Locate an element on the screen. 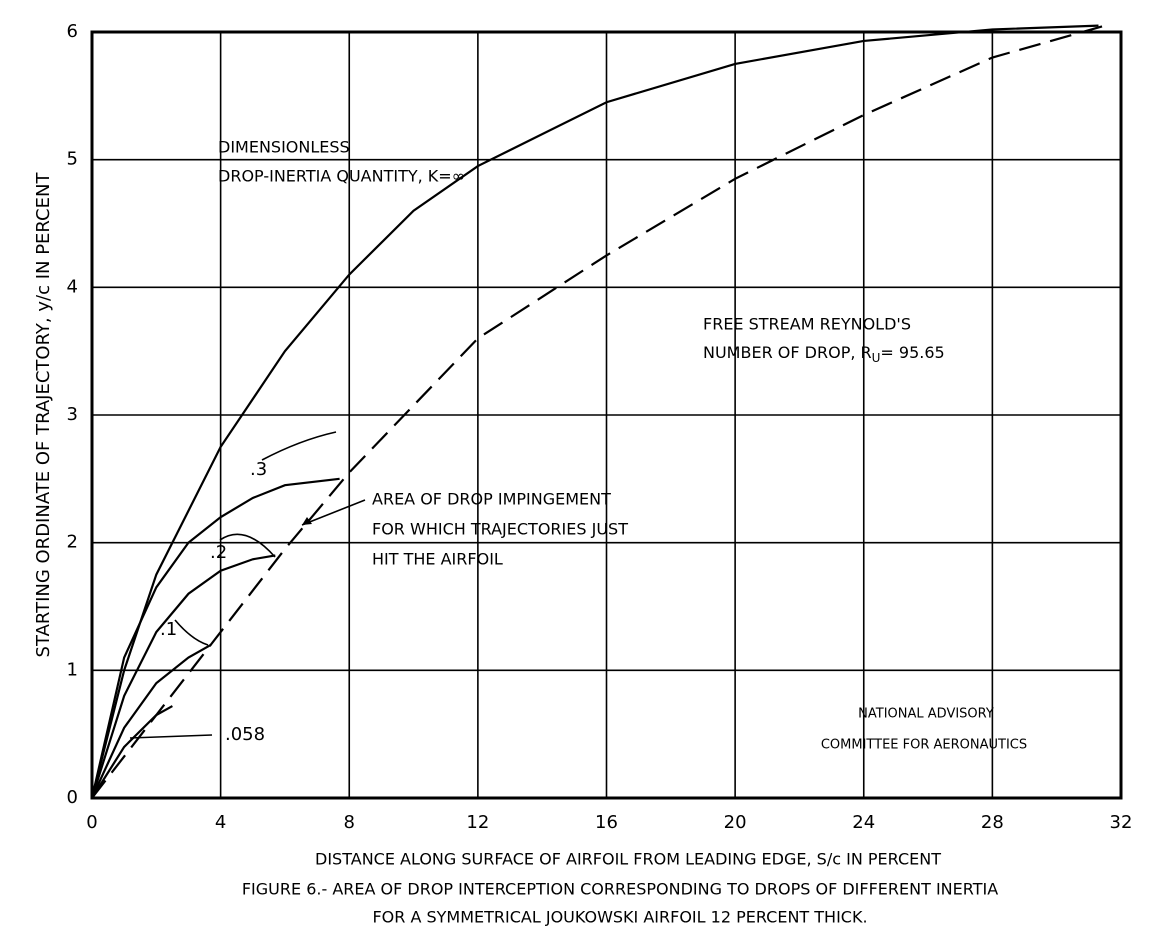 The width and height of the screenshot is (1167, 946). x-tick-label: 16 is located at coordinates (606, 822).